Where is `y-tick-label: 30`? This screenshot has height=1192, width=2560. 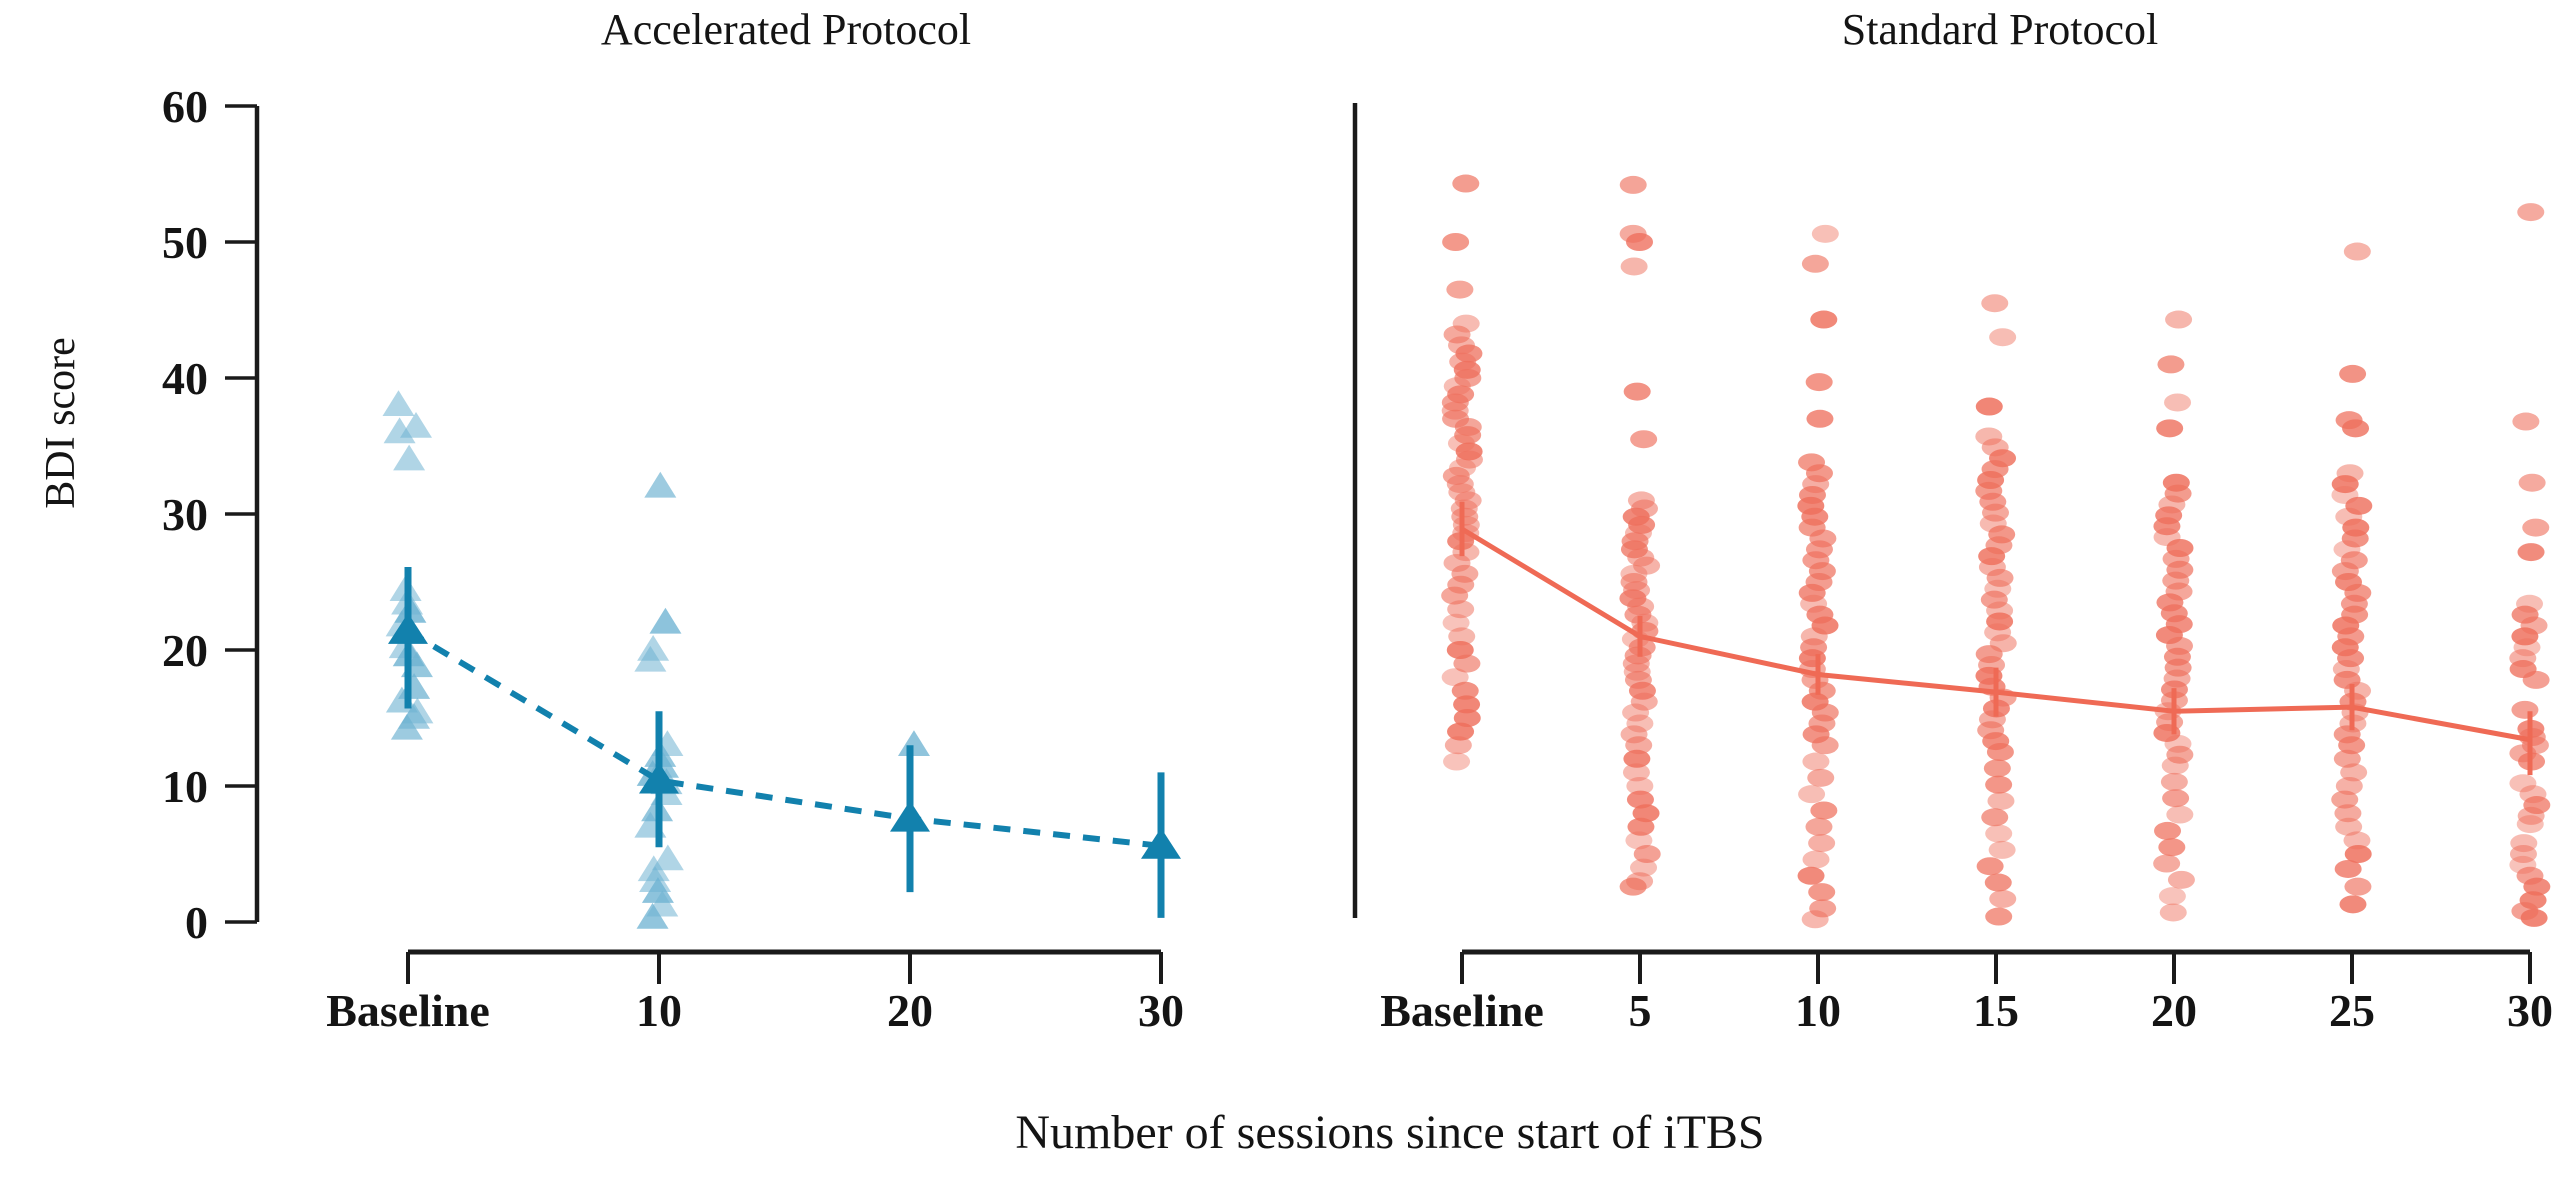 y-tick-label: 30 is located at coordinates (185, 514).